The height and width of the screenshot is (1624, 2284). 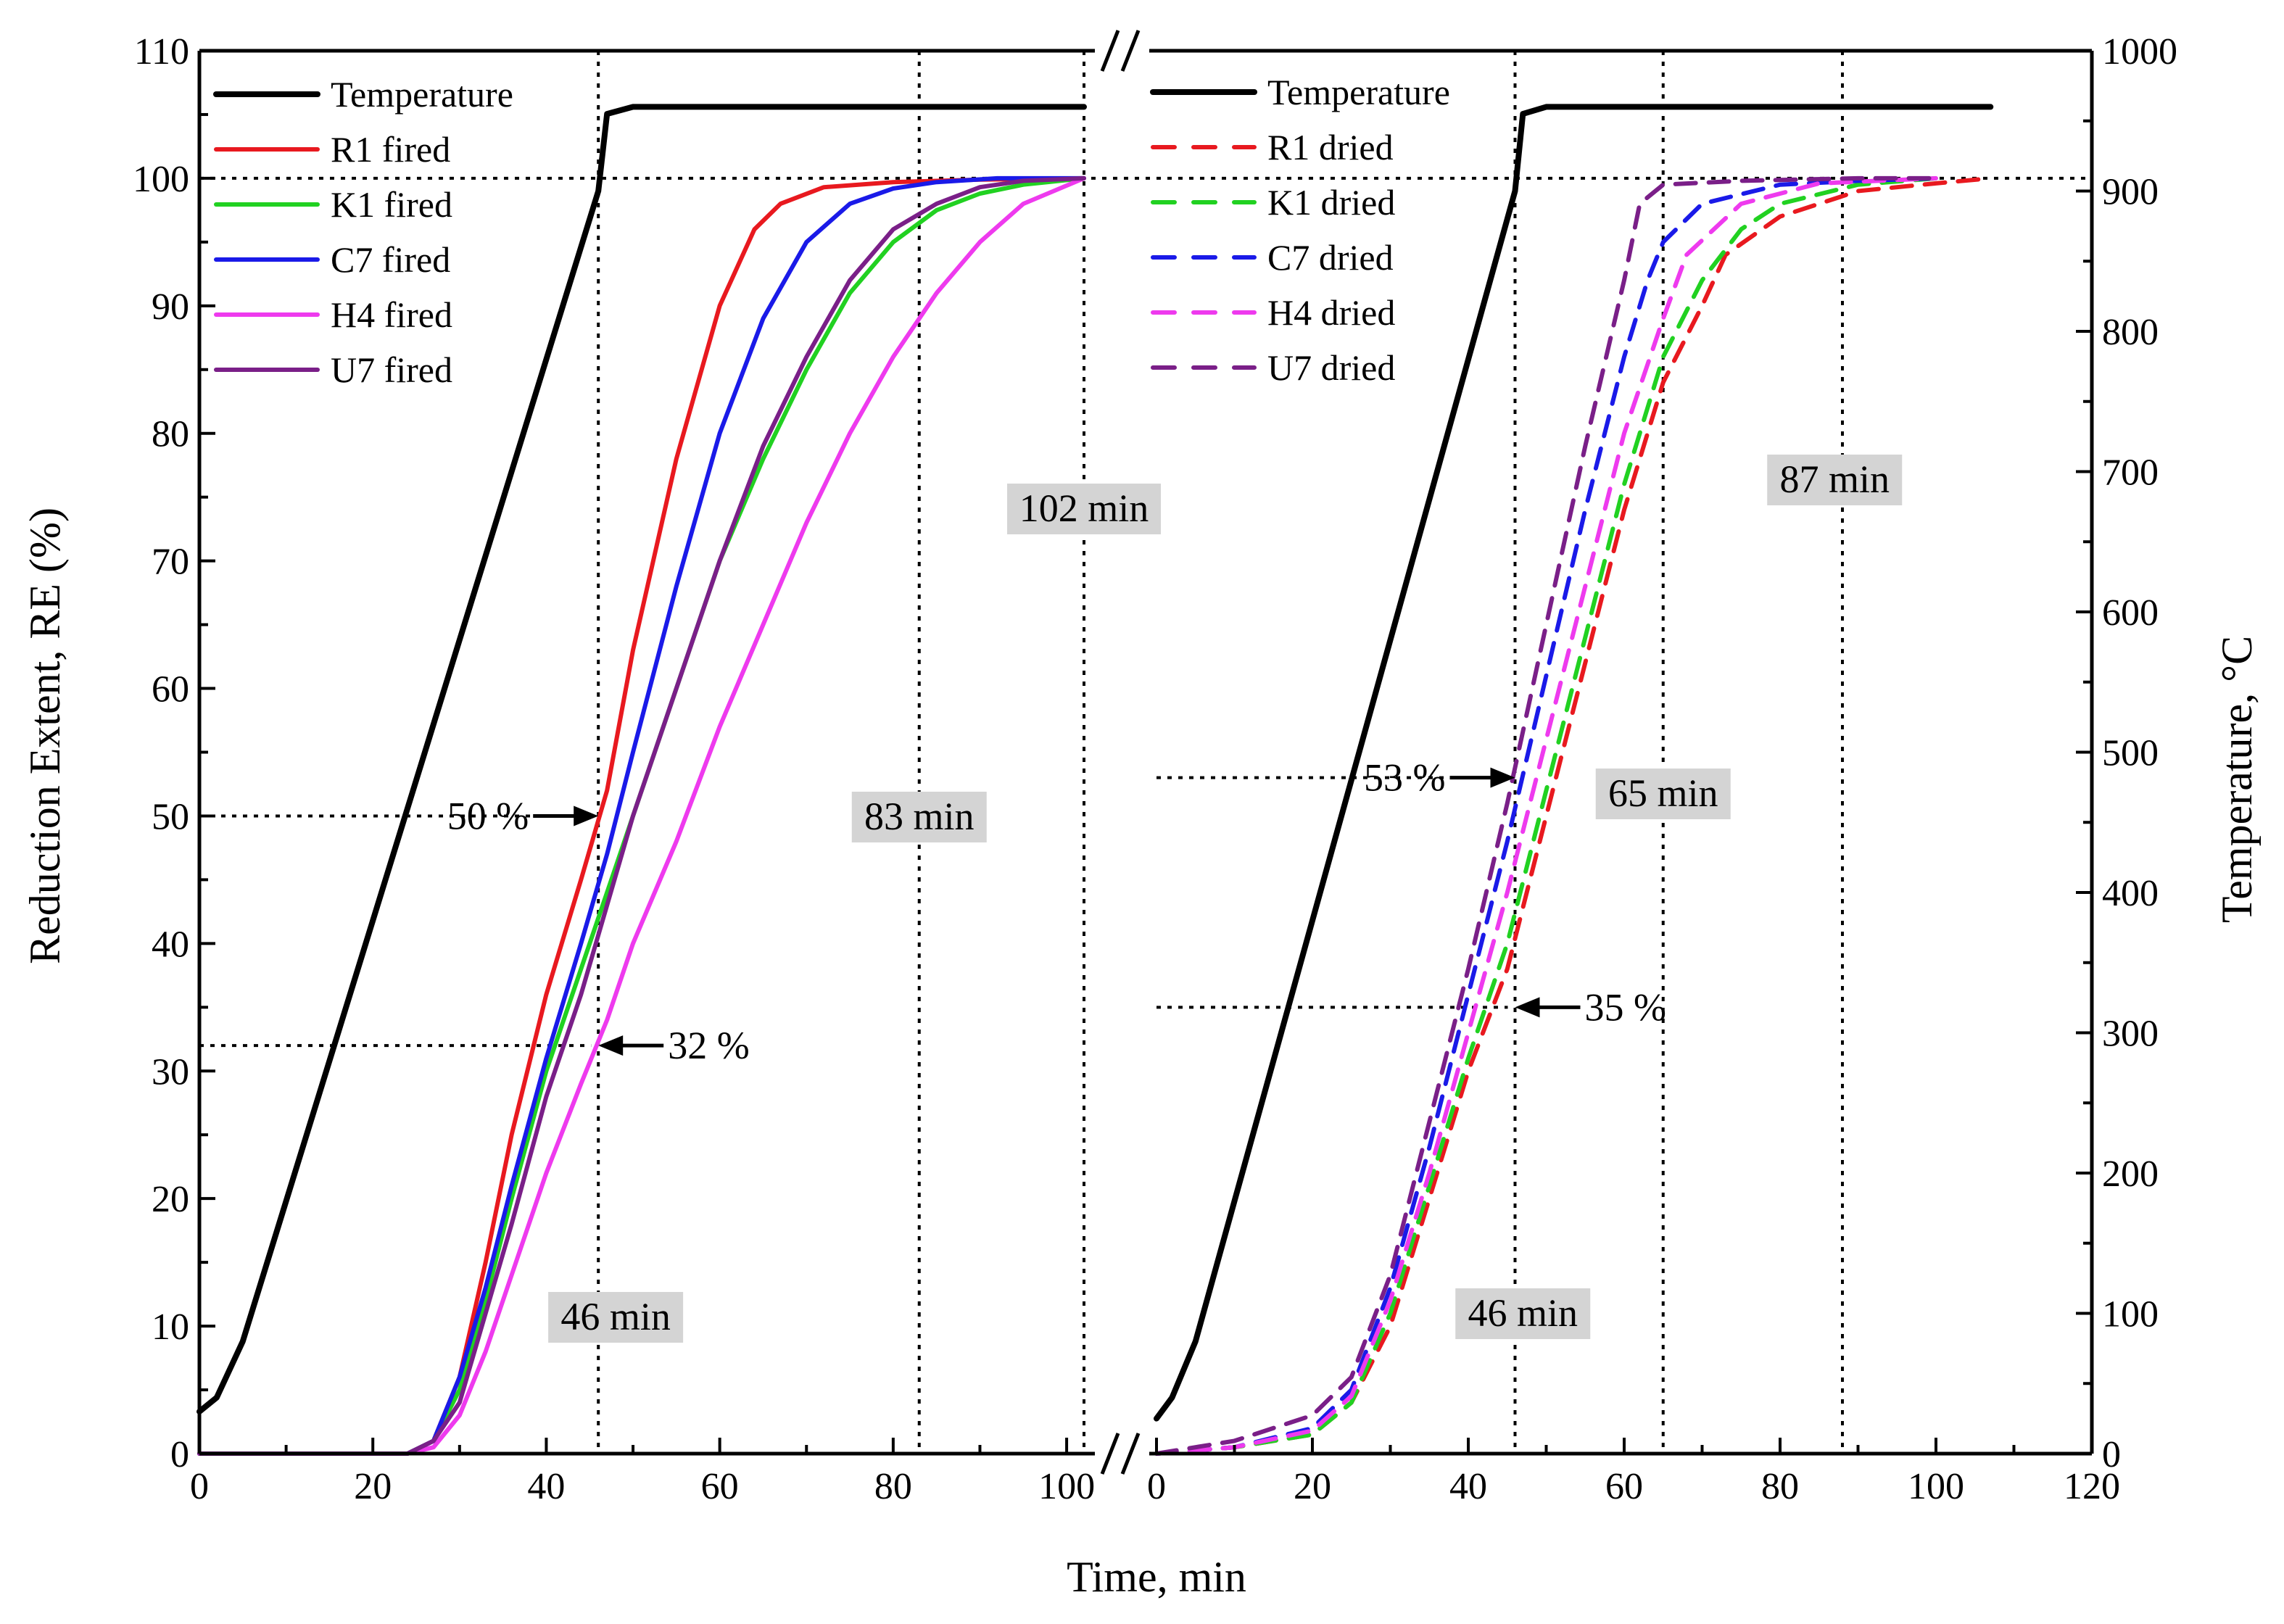 What do you see at coordinates (2092, 1486) in the screenshot?
I see `x-tick-label: 120` at bounding box center [2092, 1486].